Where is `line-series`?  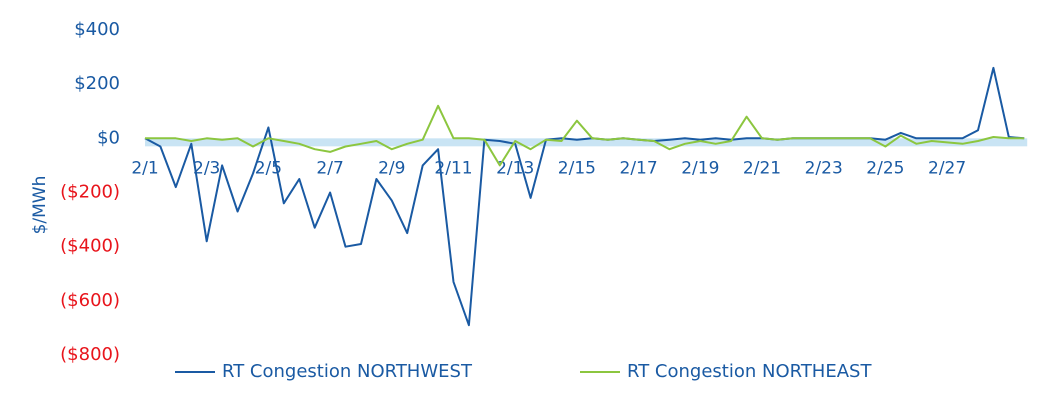
line-series is located at coordinates (585, 135).